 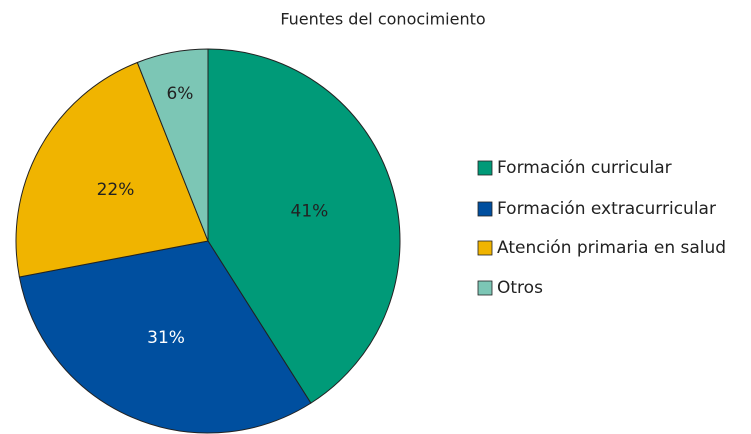 I want to click on data-label: 41%, so click(x=310, y=212).